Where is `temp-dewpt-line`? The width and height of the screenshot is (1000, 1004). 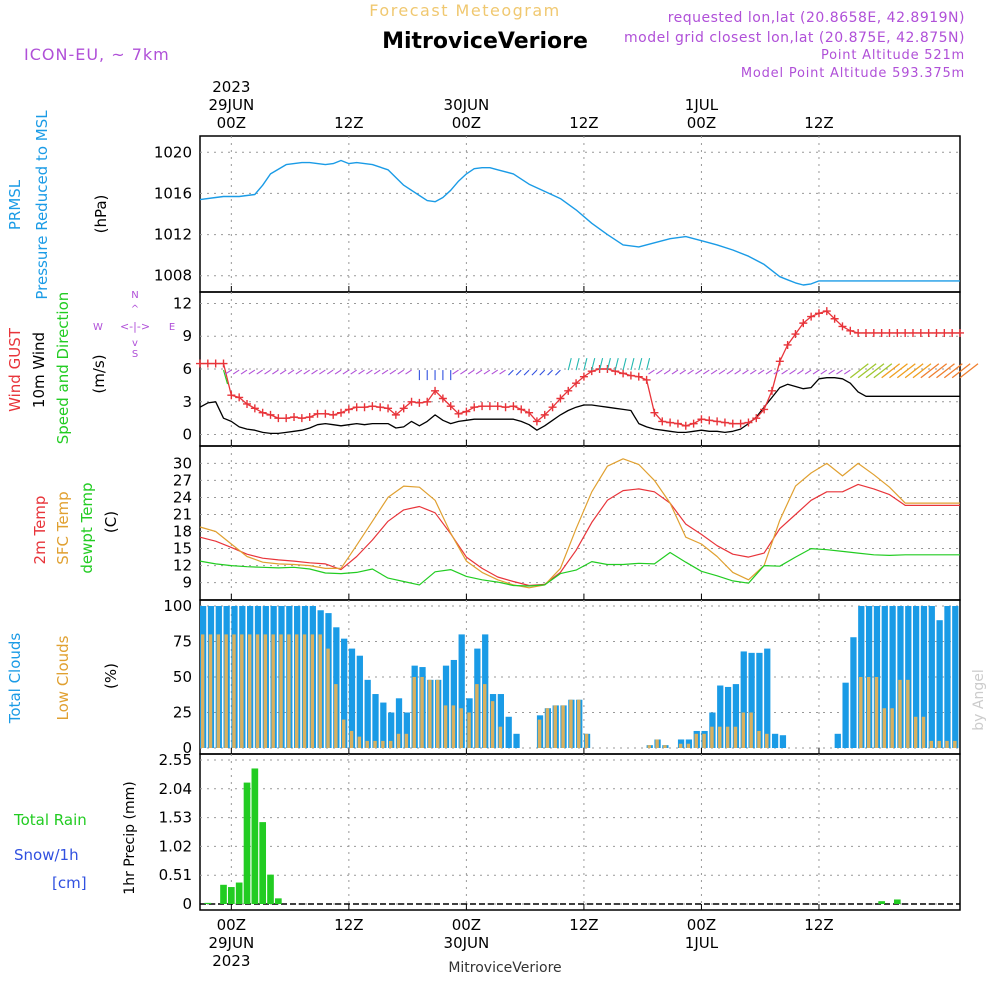
temp-dewpt-line is located at coordinates (579, 567).